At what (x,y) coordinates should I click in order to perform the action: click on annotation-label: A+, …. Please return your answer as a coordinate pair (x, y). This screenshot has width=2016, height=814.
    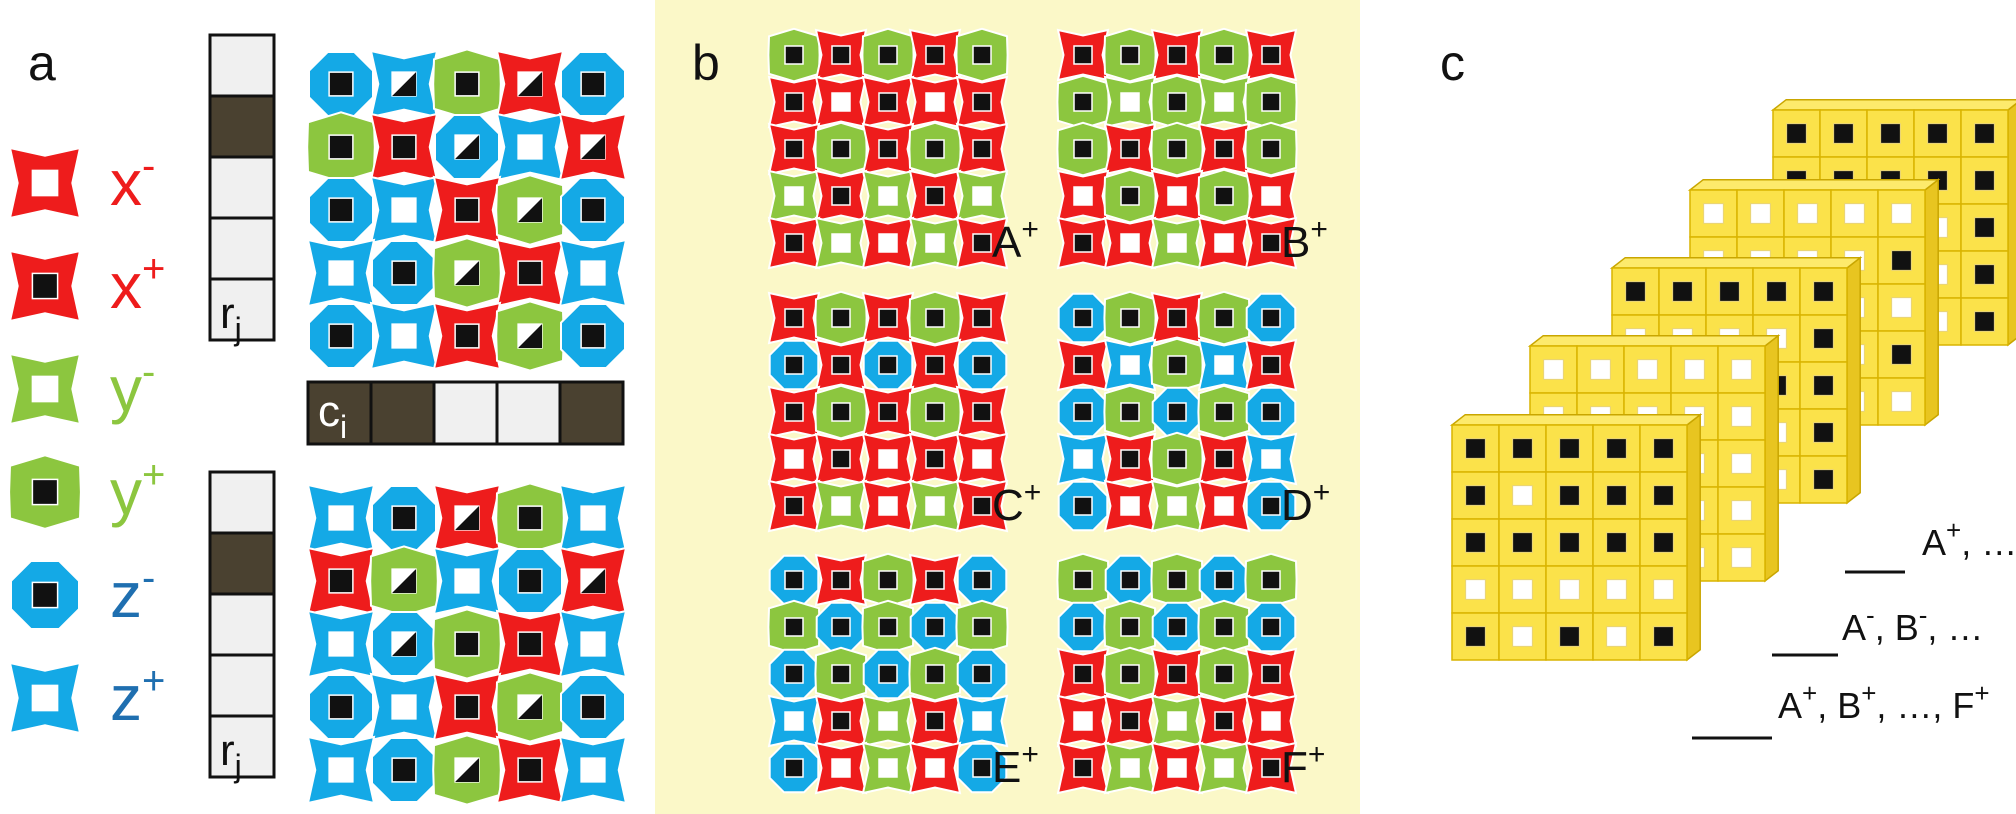
    Looking at the image, I should click on (1969, 539).